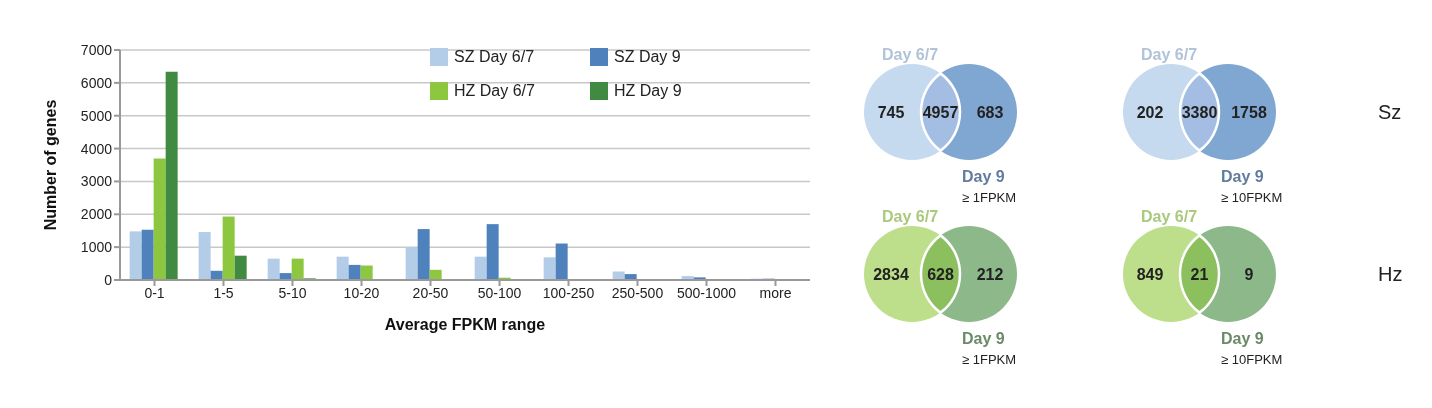 Image resolution: width=1432 pixels, height=408 pixels. Describe the element at coordinates (154, 292) in the screenshot. I see `x-tick-label: 0-1` at that location.